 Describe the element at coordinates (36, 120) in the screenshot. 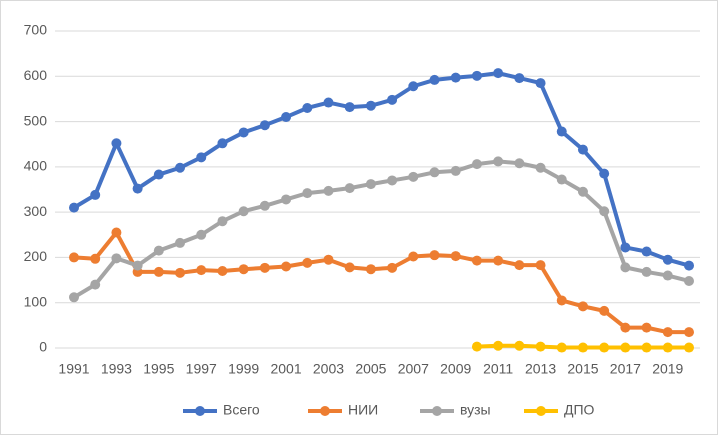

I see `y-tick-label: 500` at that location.